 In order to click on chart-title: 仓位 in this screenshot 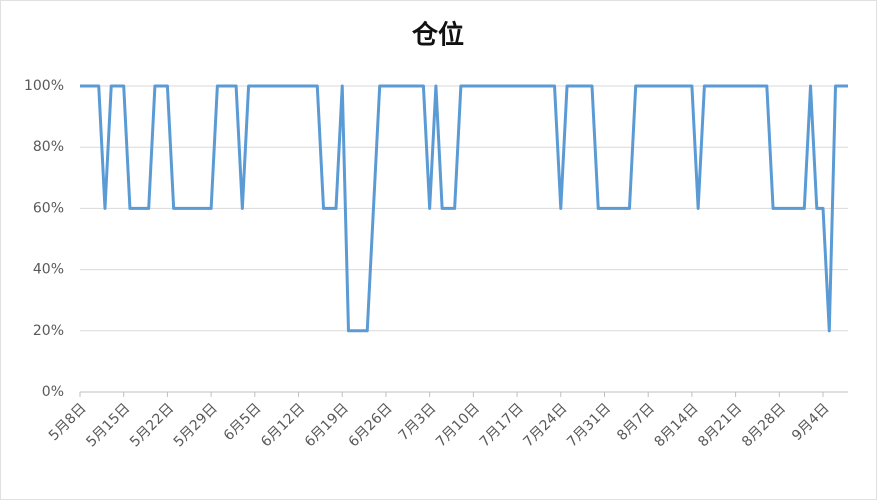, I will do `click(437, 35)`.